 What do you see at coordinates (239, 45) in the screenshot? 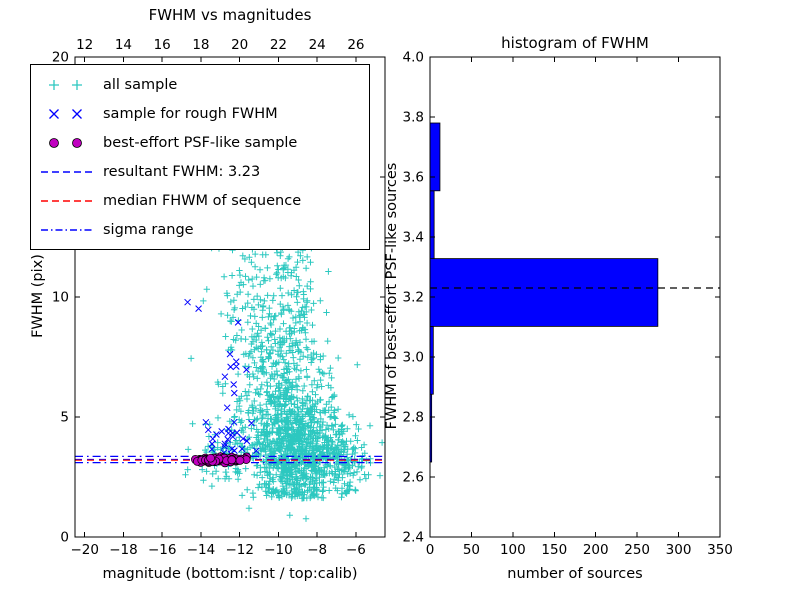
I see `left-top-xtick-label: 20` at bounding box center [239, 45].